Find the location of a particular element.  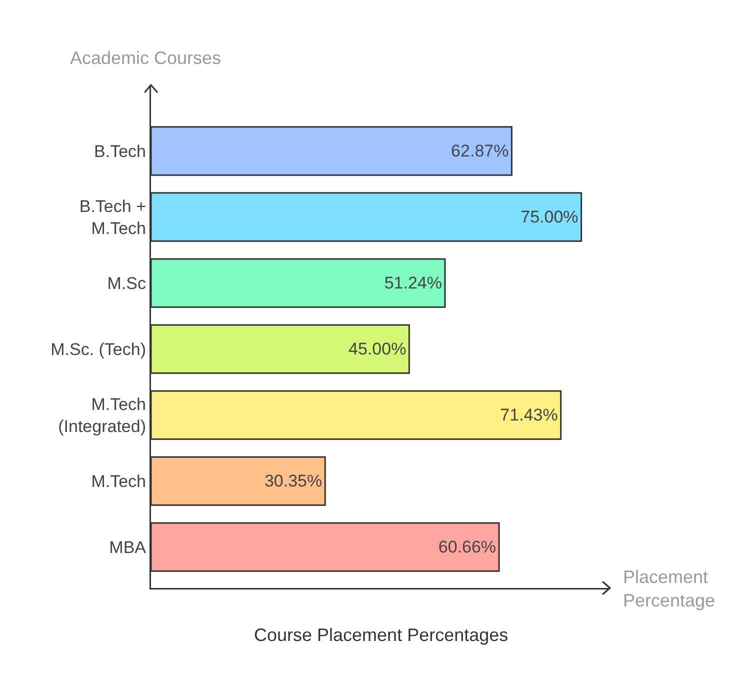

text: Course Placement Percentages is located at coordinates (381, 635).